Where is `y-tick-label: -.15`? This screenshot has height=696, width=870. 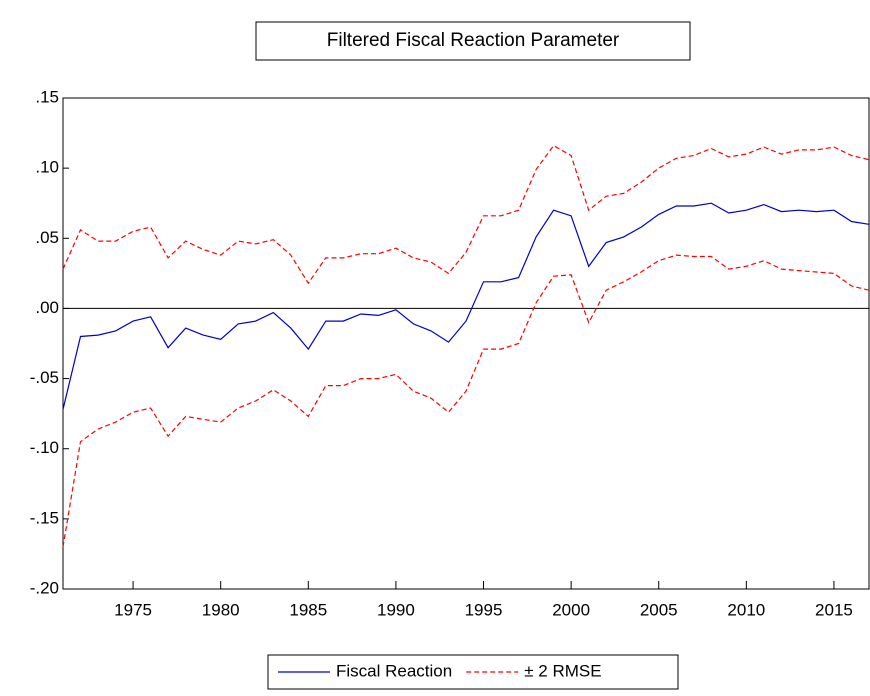
y-tick-label: -.15 is located at coordinates (44, 517).